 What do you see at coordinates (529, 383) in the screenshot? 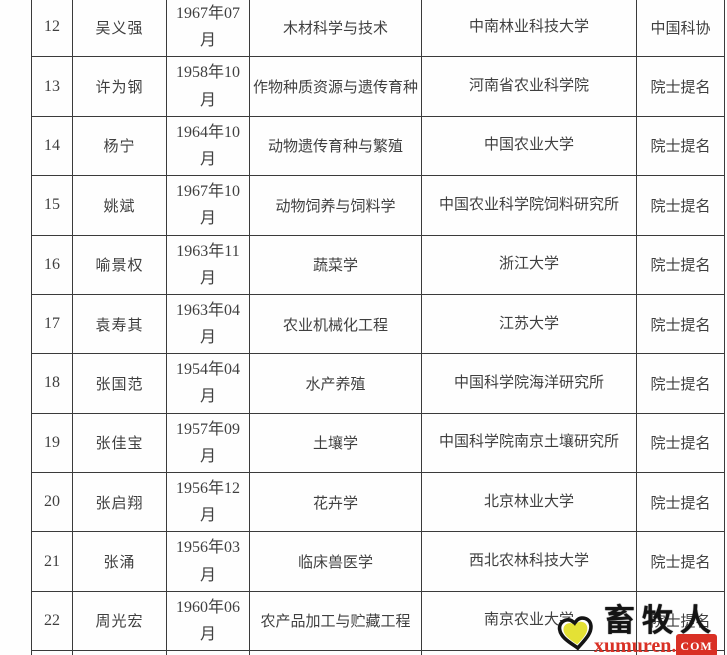
I see `organization-cell: 中国科学院海洋研究所` at bounding box center [529, 383].